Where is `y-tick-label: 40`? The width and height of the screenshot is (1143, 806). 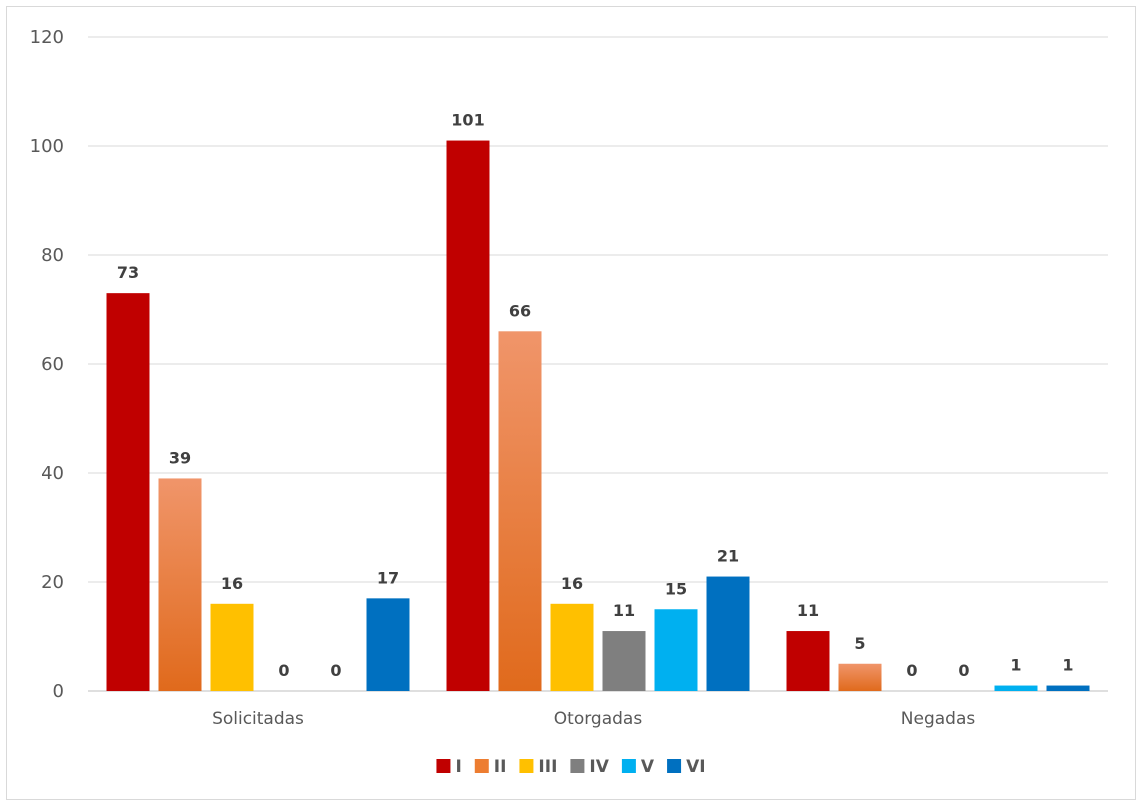 y-tick-label: 40 is located at coordinates (52, 473).